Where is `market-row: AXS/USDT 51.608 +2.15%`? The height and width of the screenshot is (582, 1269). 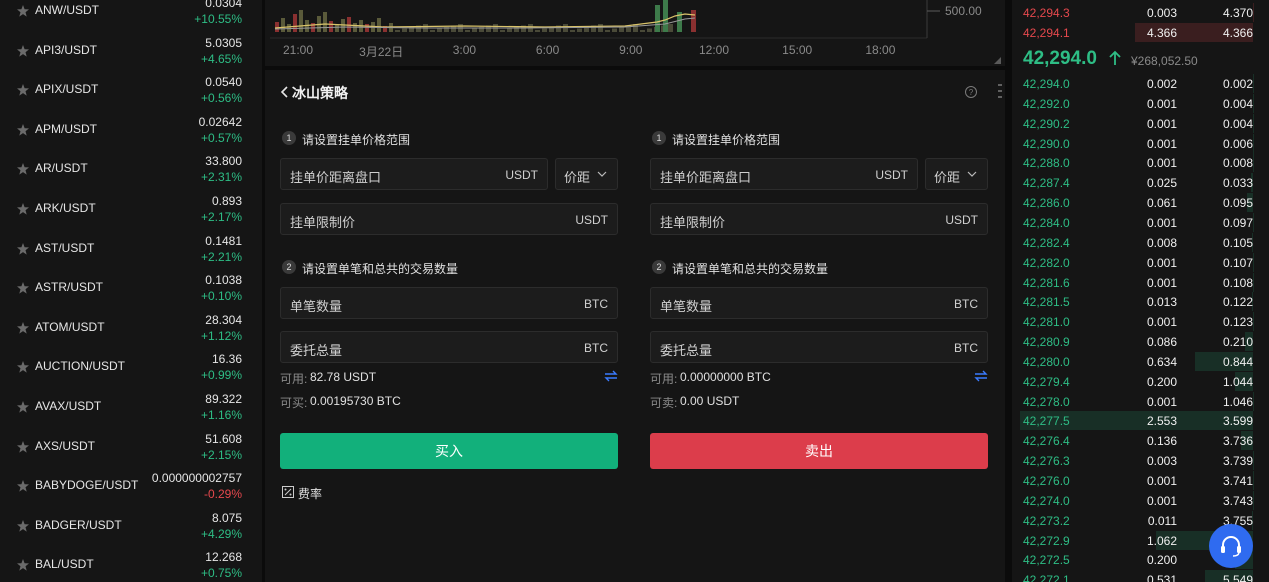 market-row: AXS/USDT 51.608 +2.15% is located at coordinates (131, 447).